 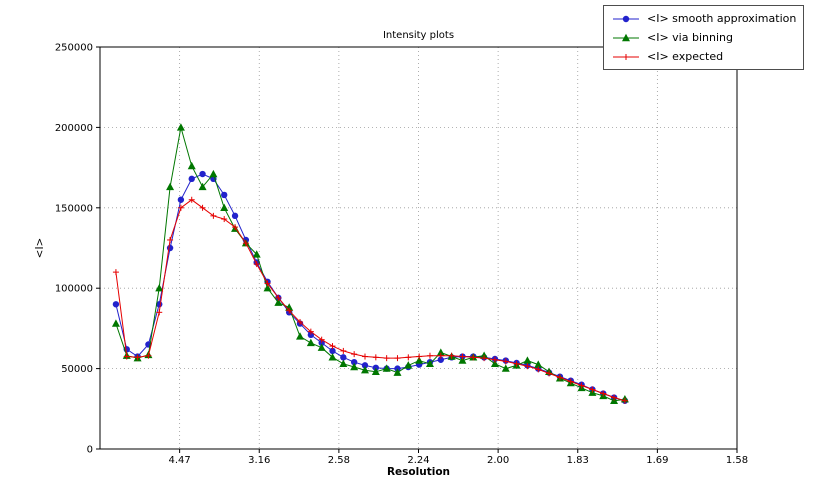 What do you see at coordinates (74, 128) in the screenshot?
I see `y-tick-label: 200000` at bounding box center [74, 128].